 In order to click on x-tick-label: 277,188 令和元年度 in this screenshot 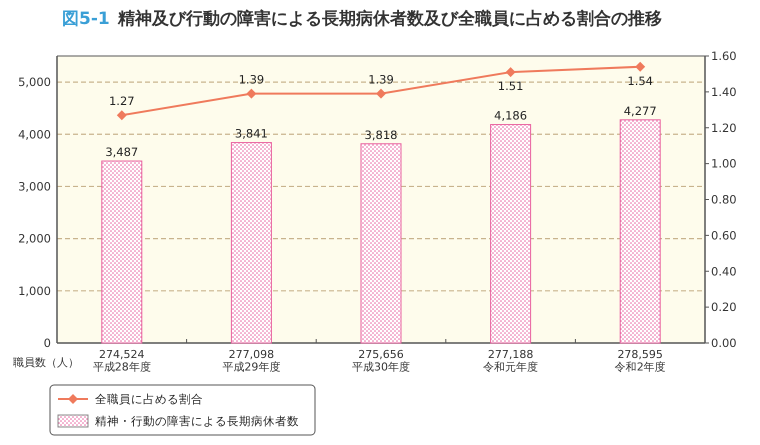, I will do `click(510, 361)`.